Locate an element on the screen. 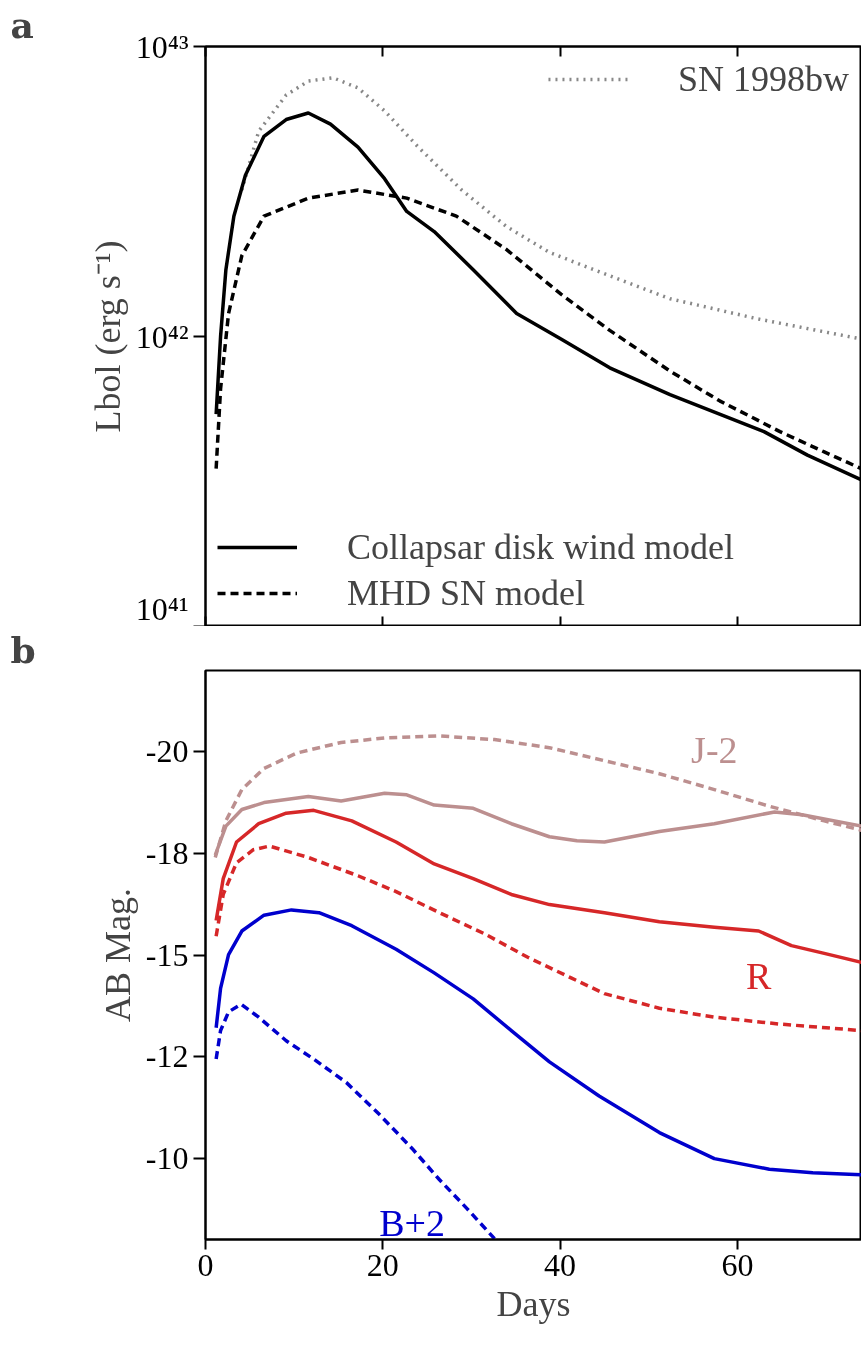 The width and height of the screenshot is (861, 1372). y-tick-label: -18 is located at coordinates (167, 852).